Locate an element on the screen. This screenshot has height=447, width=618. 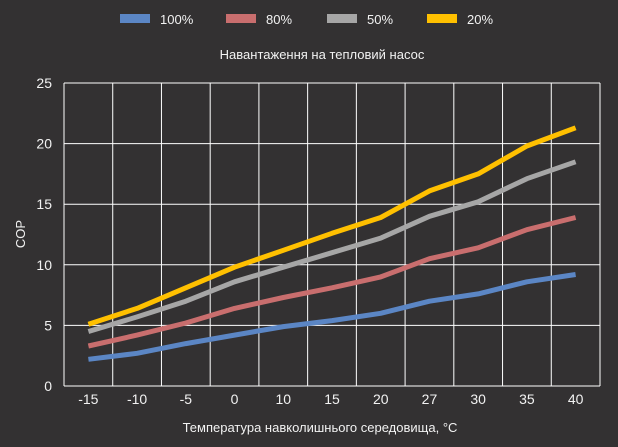
y-tick-label: 20 is located at coordinates (44, 144).